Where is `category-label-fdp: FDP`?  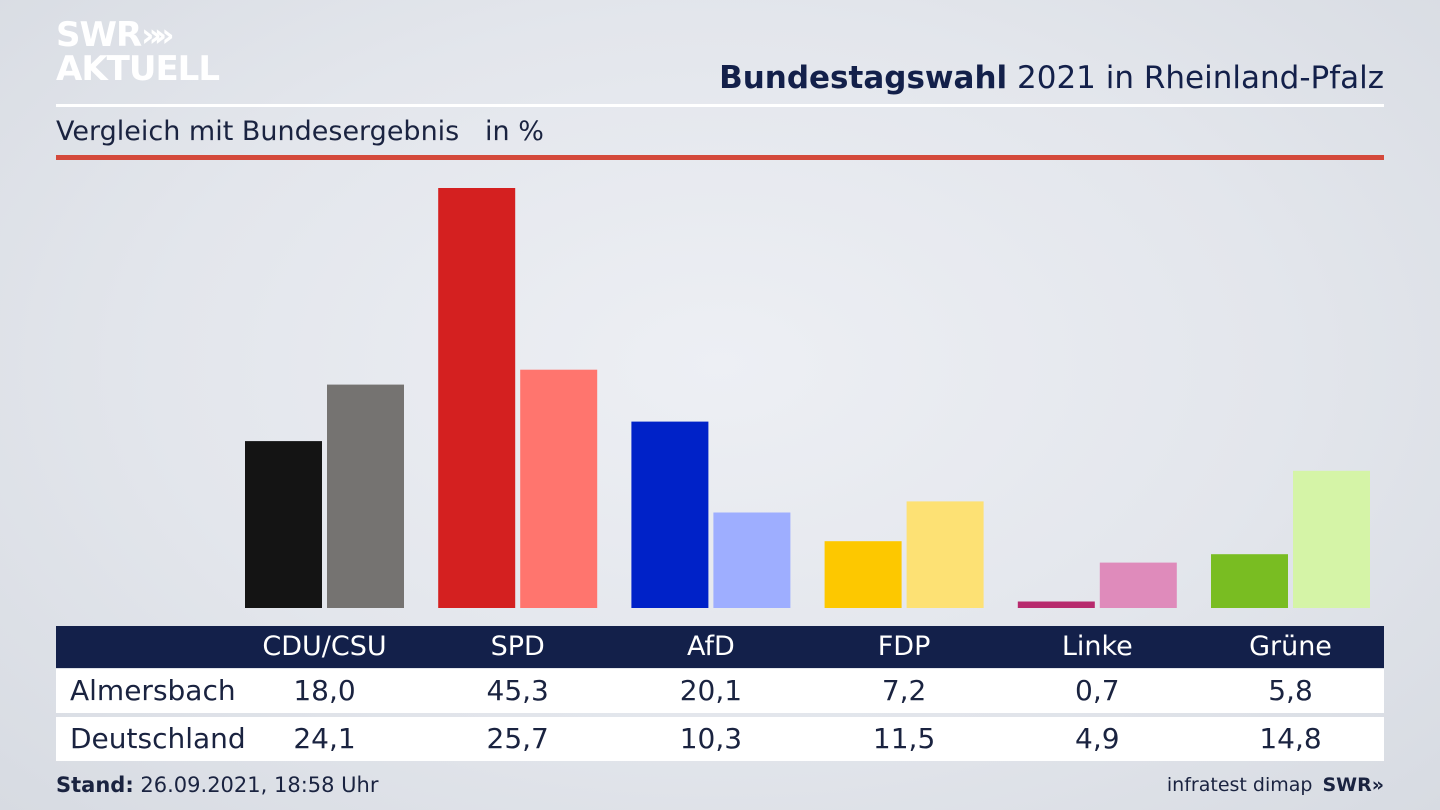 category-label-fdp: FDP is located at coordinates (904, 646).